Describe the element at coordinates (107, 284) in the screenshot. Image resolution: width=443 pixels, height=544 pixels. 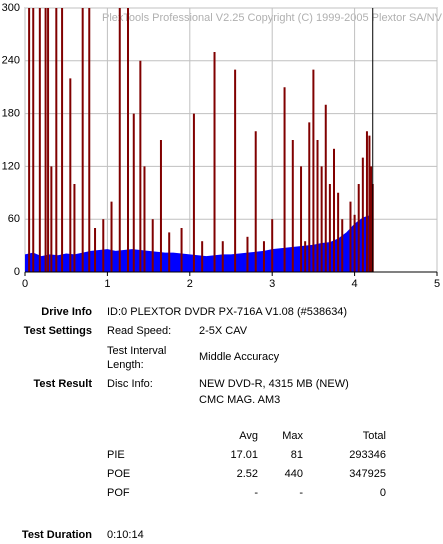
I see `x-tick-label: 1` at that location.